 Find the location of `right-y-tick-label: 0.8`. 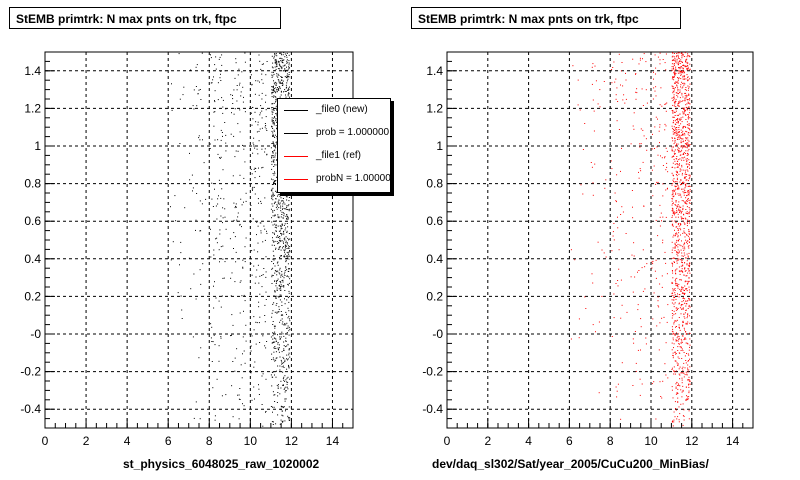

right-y-tick-label: 0.8 is located at coordinates (434, 184).